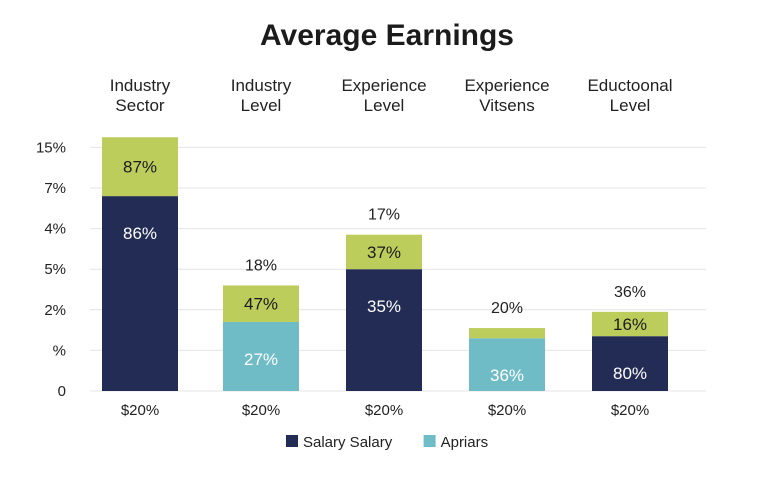 The image size is (768, 478). What do you see at coordinates (387, 35) in the screenshot?
I see `chart-title: Average Earnings` at bounding box center [387, 35].